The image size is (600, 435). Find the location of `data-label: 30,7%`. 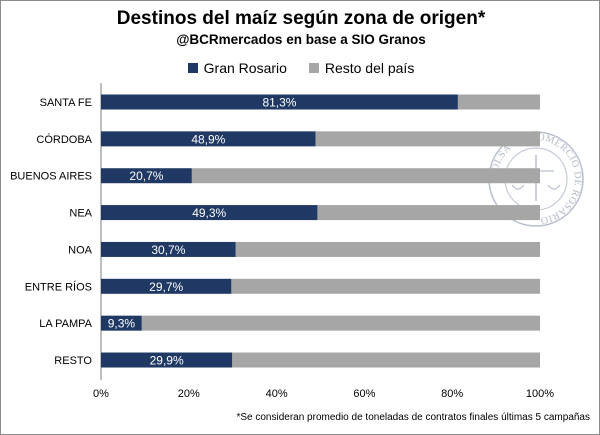

data-label: 30,7% is located at coordinates (168, 250).